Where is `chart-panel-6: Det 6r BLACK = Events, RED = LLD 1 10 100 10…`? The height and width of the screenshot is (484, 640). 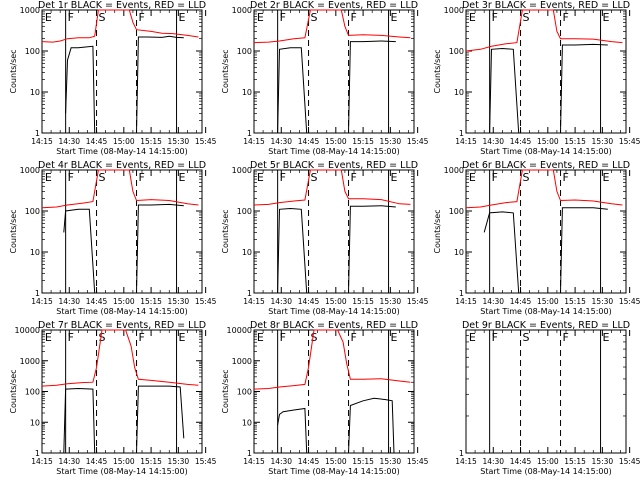 chart-panel-6: Det 6r BLACK = Events, RED = LLD 1 10 100 10… is located at coordinates (536, 238).